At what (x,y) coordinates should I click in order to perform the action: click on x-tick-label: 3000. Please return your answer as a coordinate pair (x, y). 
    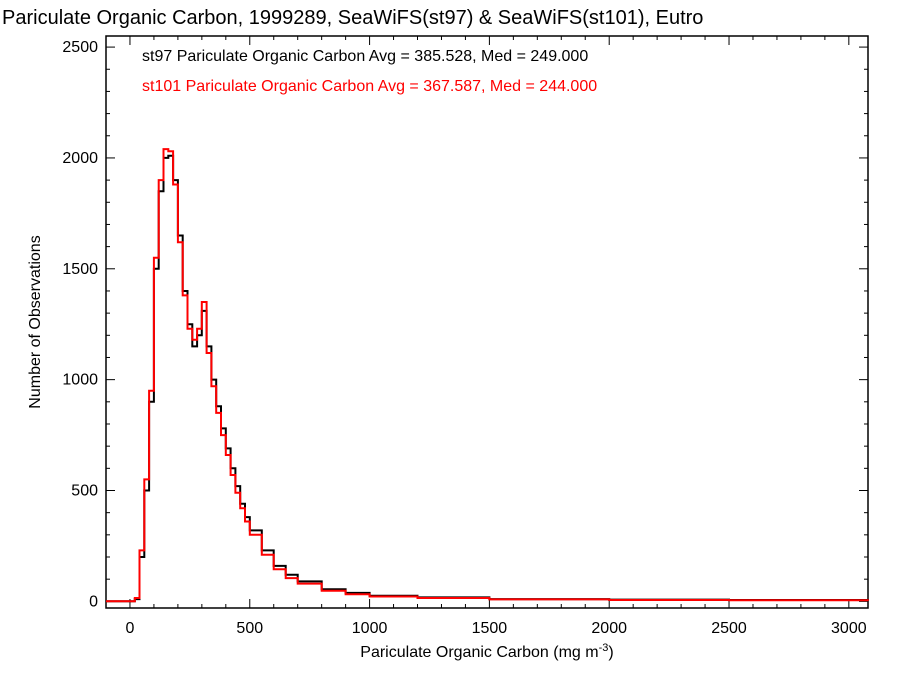
    Looking at the image, I should click on (849, 628).